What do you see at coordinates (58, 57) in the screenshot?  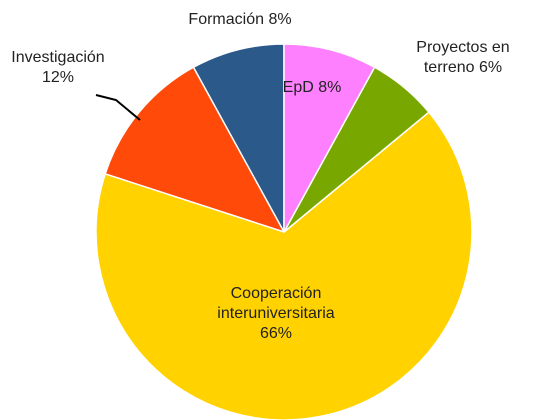 I see `slice-category: Investigación` at bounding box center [58, 57].